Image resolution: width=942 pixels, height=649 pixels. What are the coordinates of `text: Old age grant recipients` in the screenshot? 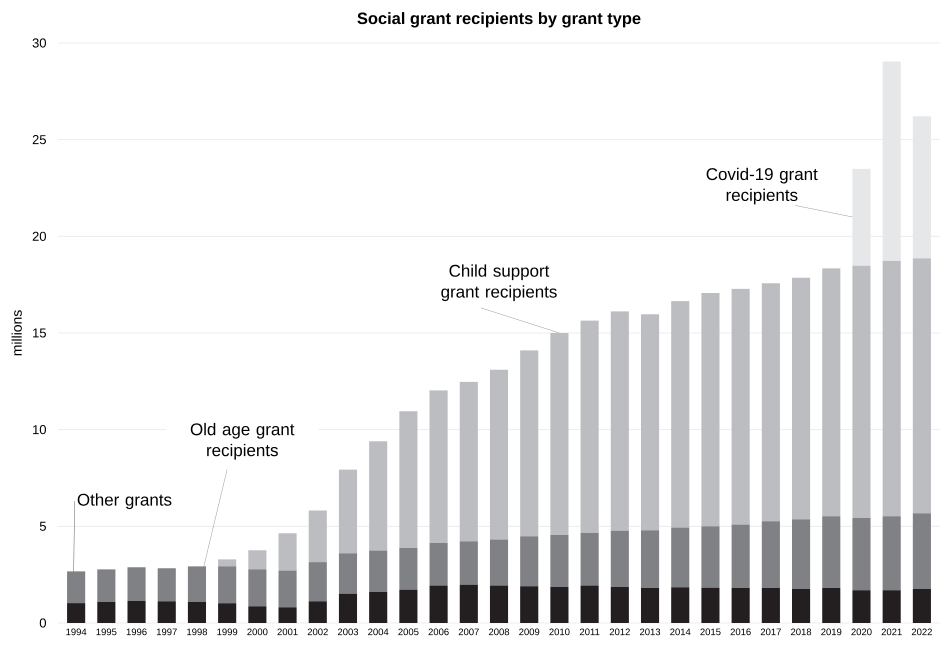 It's located at (242, 441).